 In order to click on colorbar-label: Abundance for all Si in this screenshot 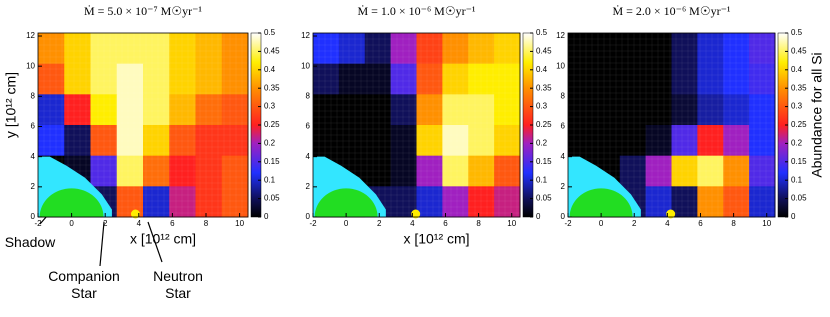, I will do `click(817, 114)`.